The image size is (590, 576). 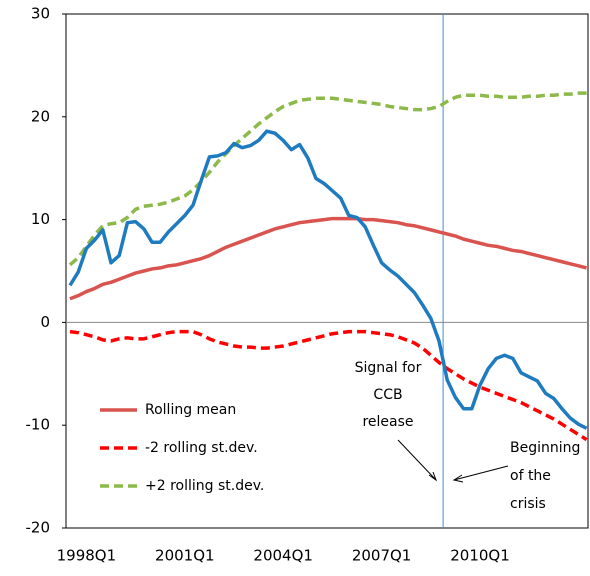 I want to click on y-tick-label: 0, so click(x=45, y=322).